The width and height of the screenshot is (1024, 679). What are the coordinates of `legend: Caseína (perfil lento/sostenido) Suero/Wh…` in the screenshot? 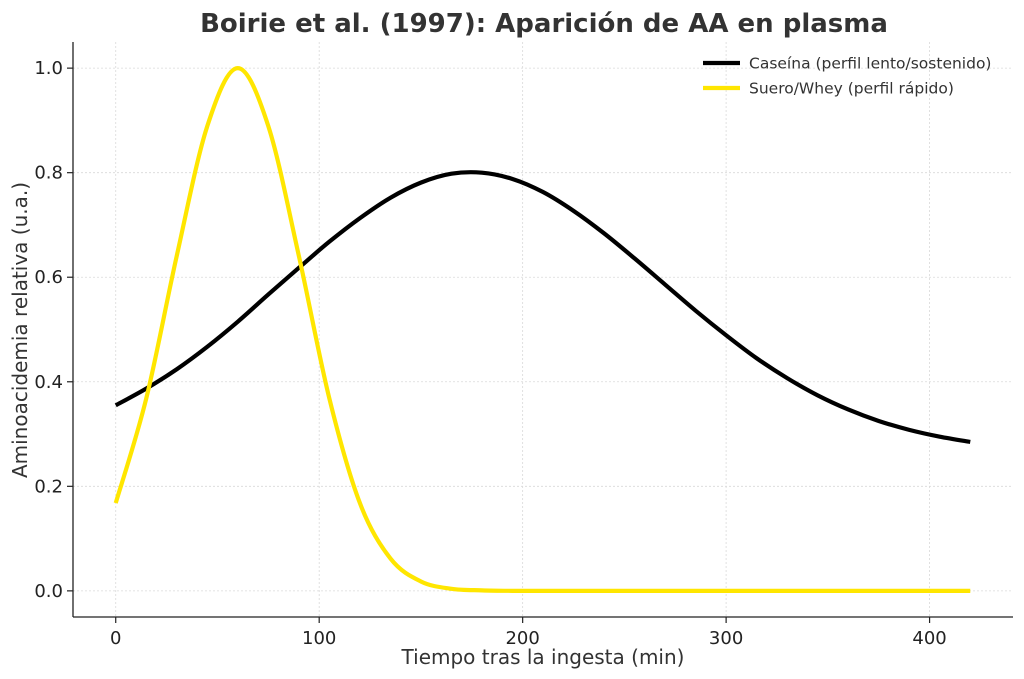 It's located at (847, 76).